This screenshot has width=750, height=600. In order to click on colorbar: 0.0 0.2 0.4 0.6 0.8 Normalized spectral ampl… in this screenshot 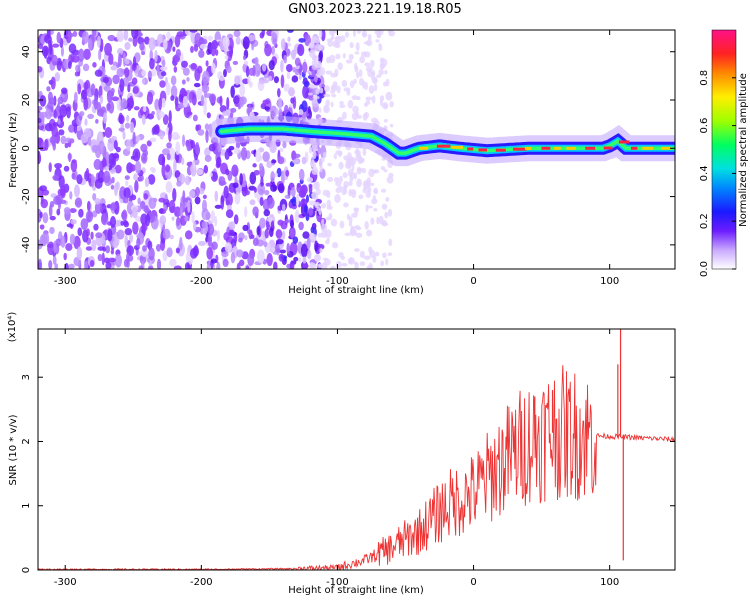, I will do `click(724, 153)`.